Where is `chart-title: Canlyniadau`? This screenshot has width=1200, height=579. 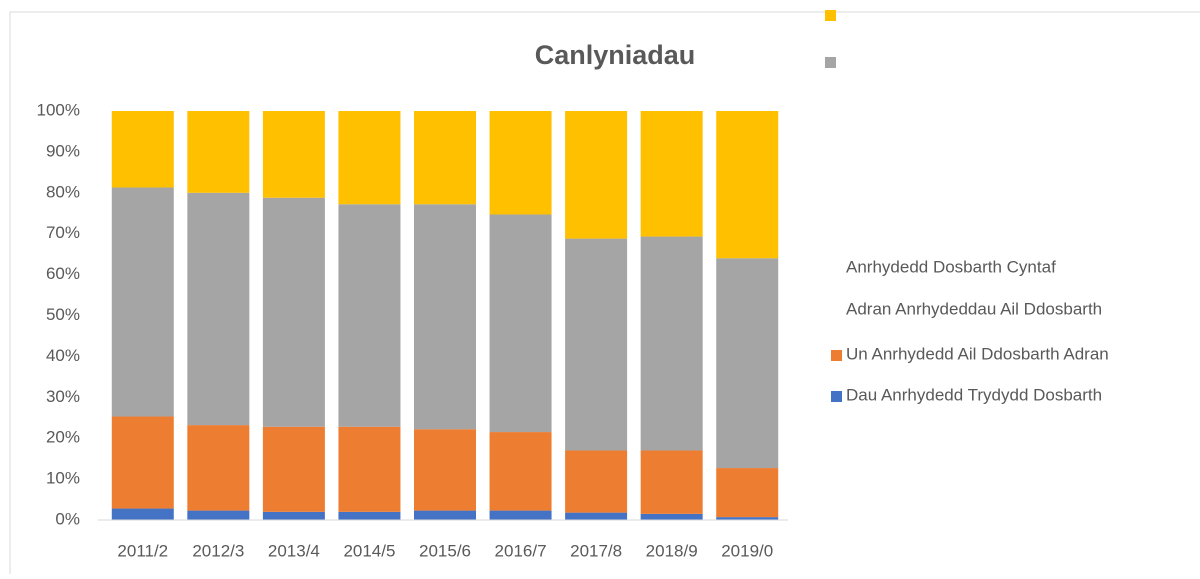
chart-title: Canlyniadau is located at coordinates (615, 55).